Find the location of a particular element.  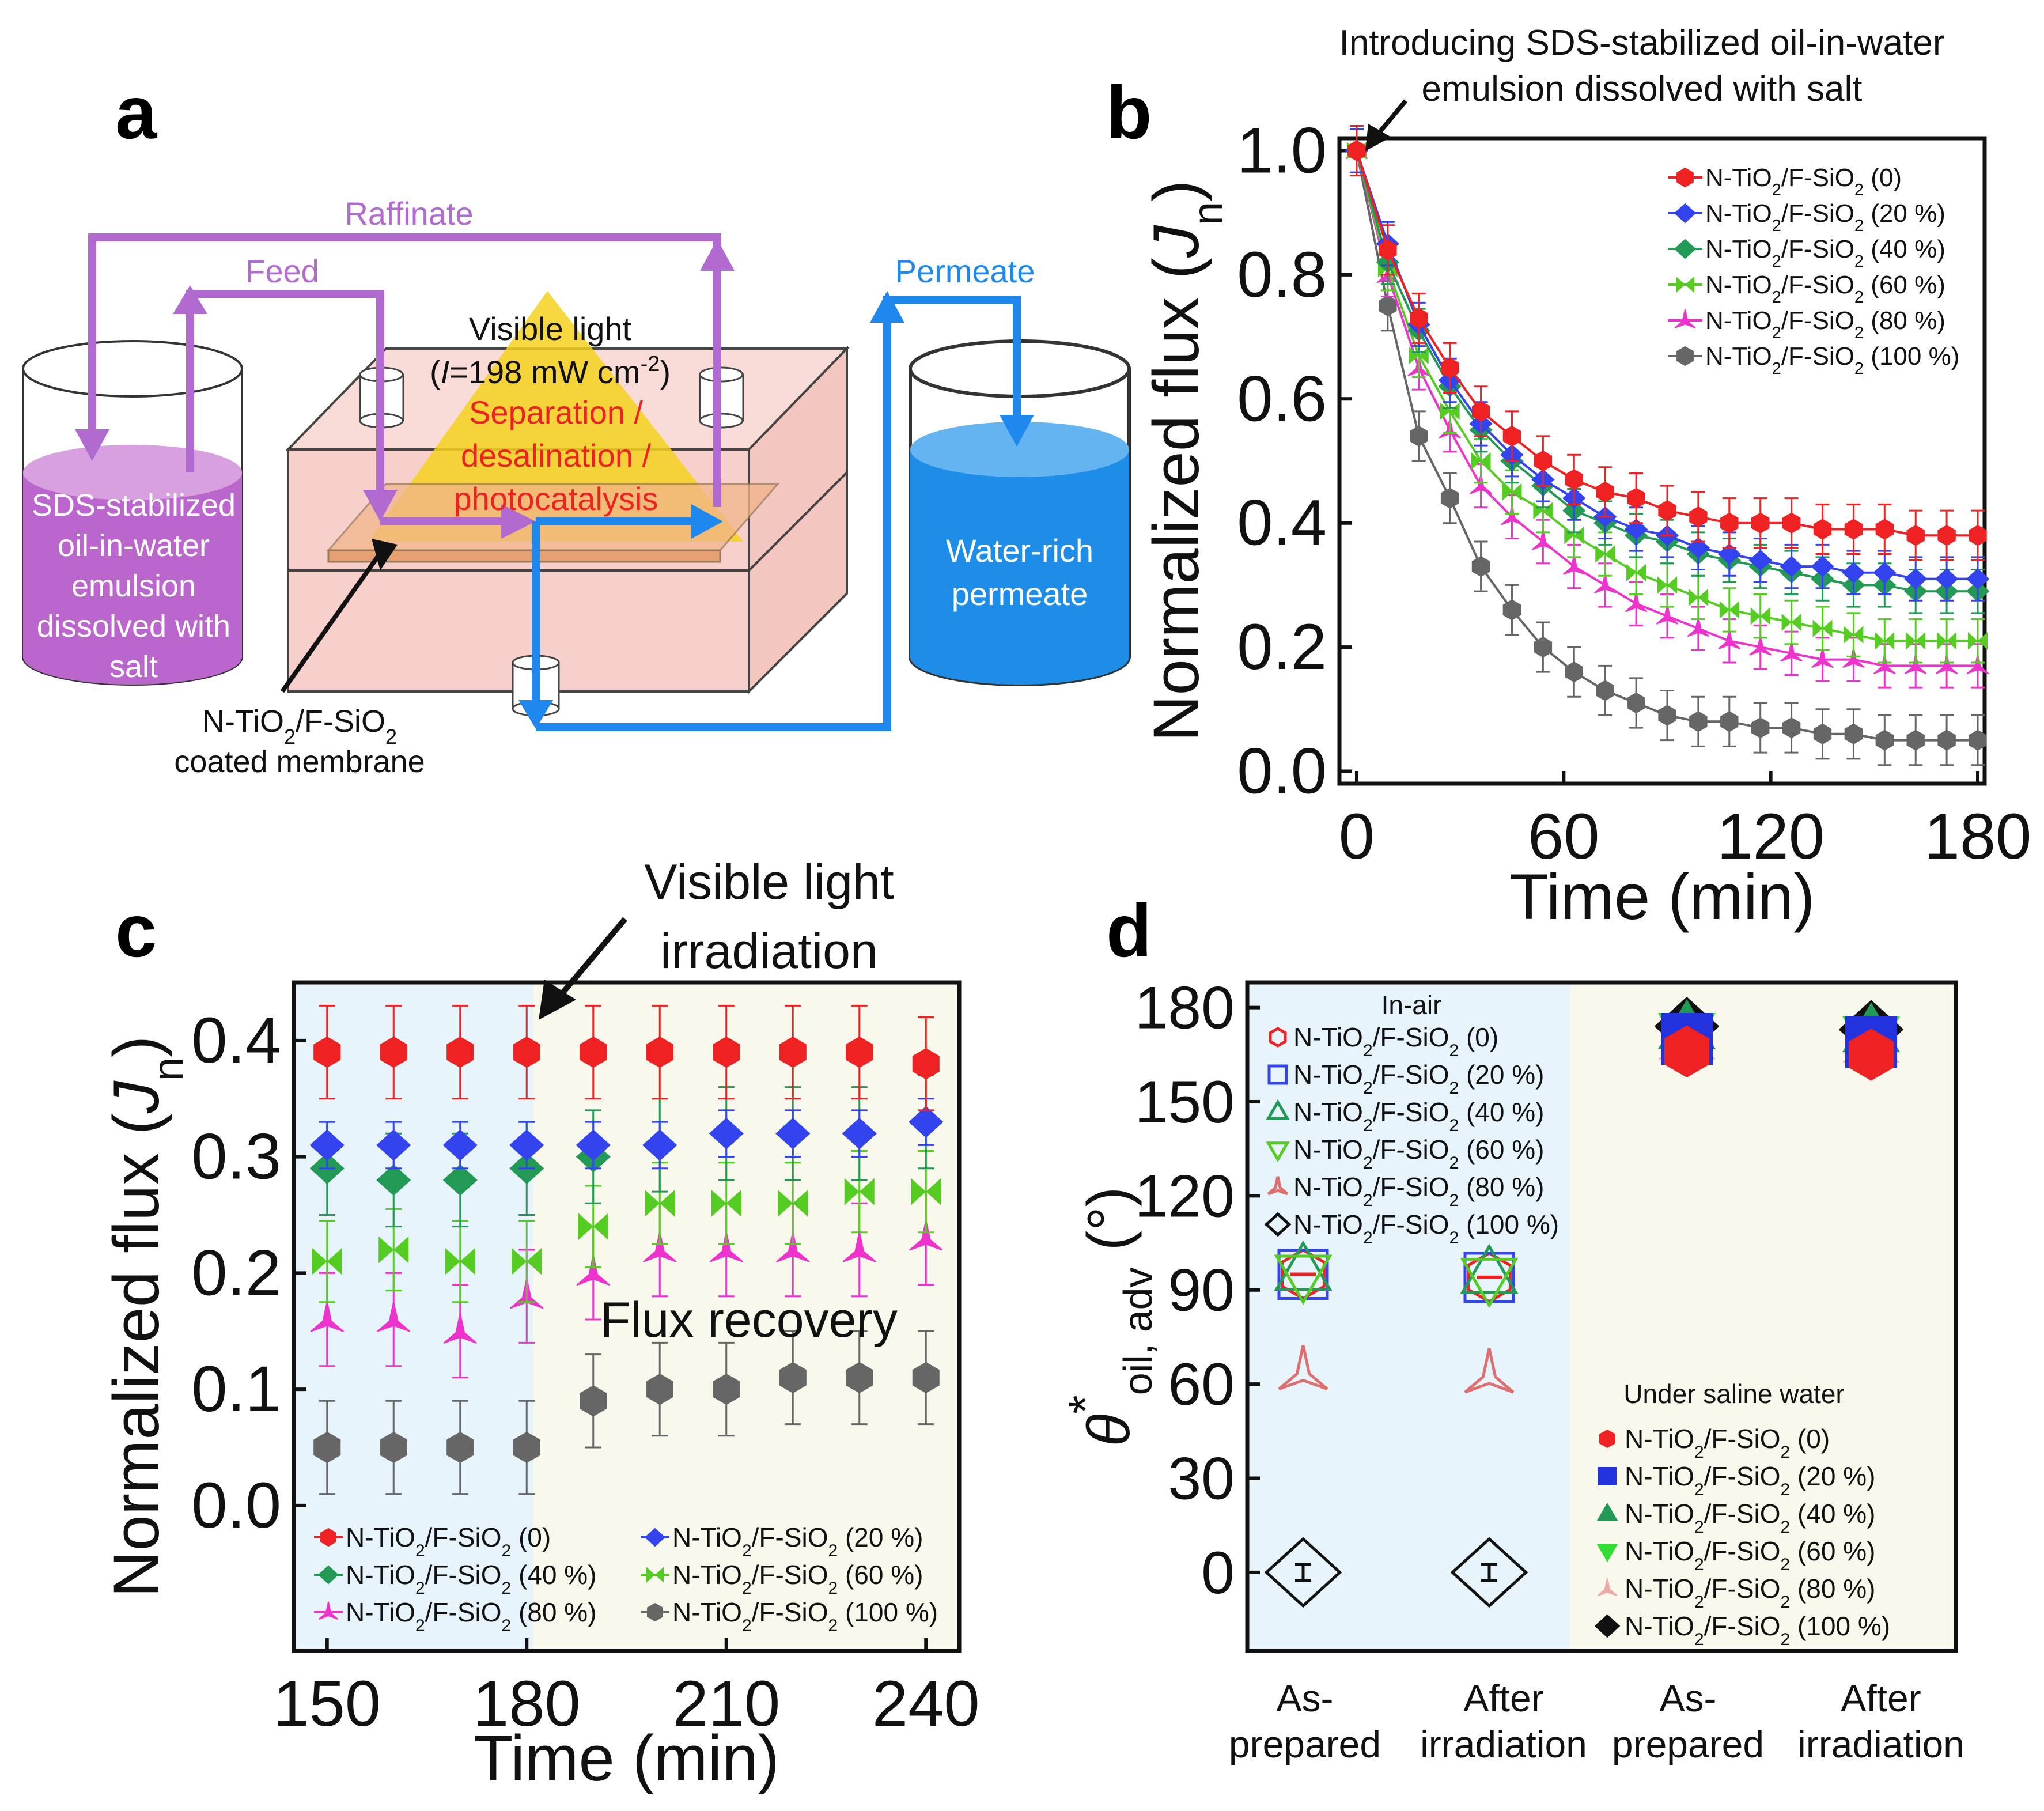

raffinate-label: Raffinate is located at coordinates (409, 214).